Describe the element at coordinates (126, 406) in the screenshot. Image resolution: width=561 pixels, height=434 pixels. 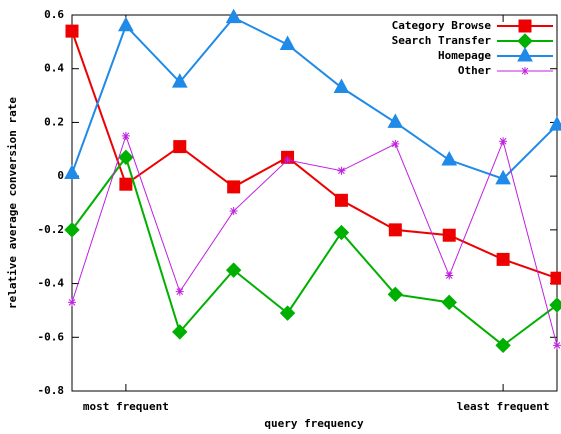
I see `x-tick-label: most frequent` at that location.